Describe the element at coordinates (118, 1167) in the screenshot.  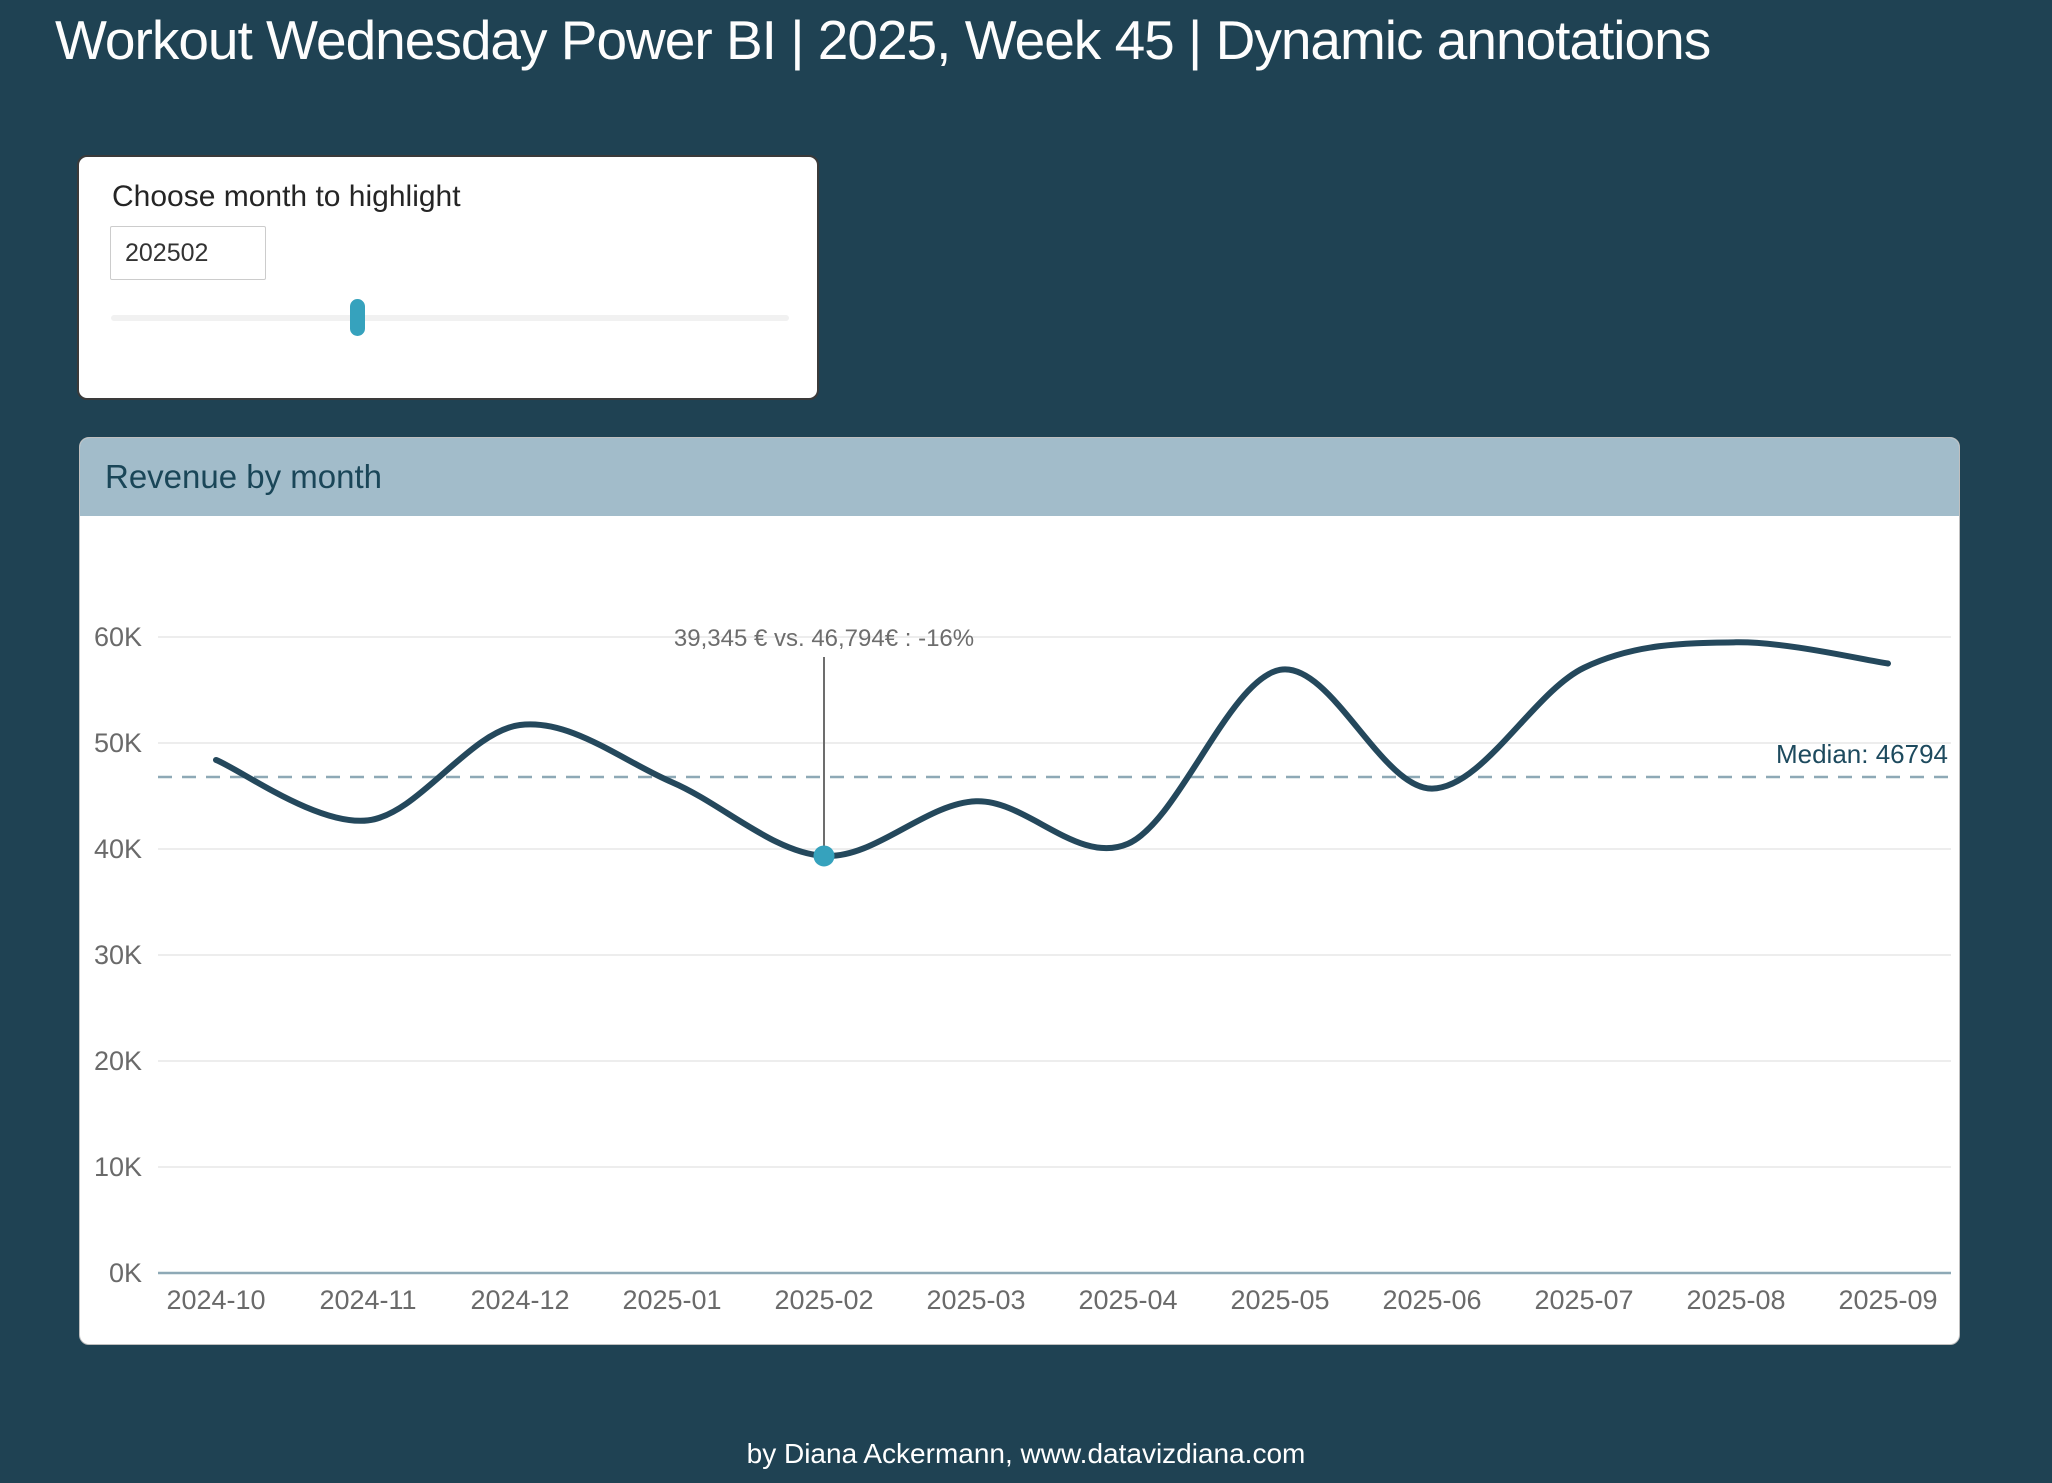
I see `y-tick-label: 10K` at that location.